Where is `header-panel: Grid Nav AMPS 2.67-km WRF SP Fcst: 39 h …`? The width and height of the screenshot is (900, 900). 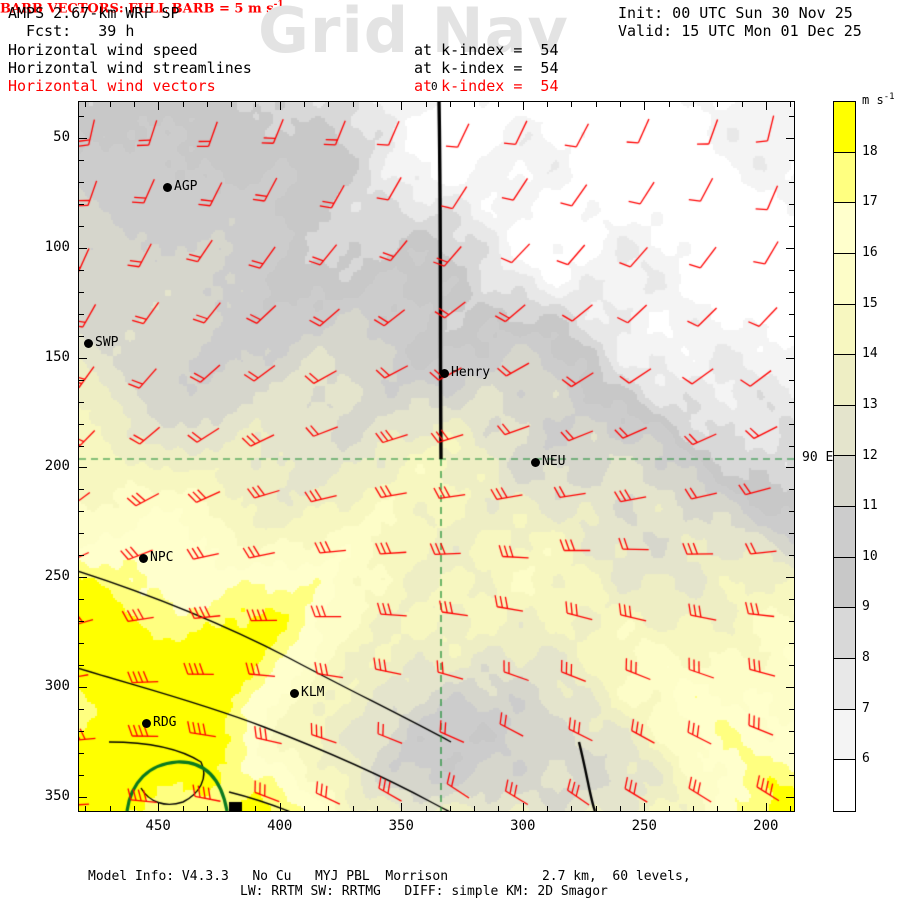
header-panel: Grid Nav AMPS 2.67-km WRF SP Fcst: 39 h … is located at coordinates (450, 50).